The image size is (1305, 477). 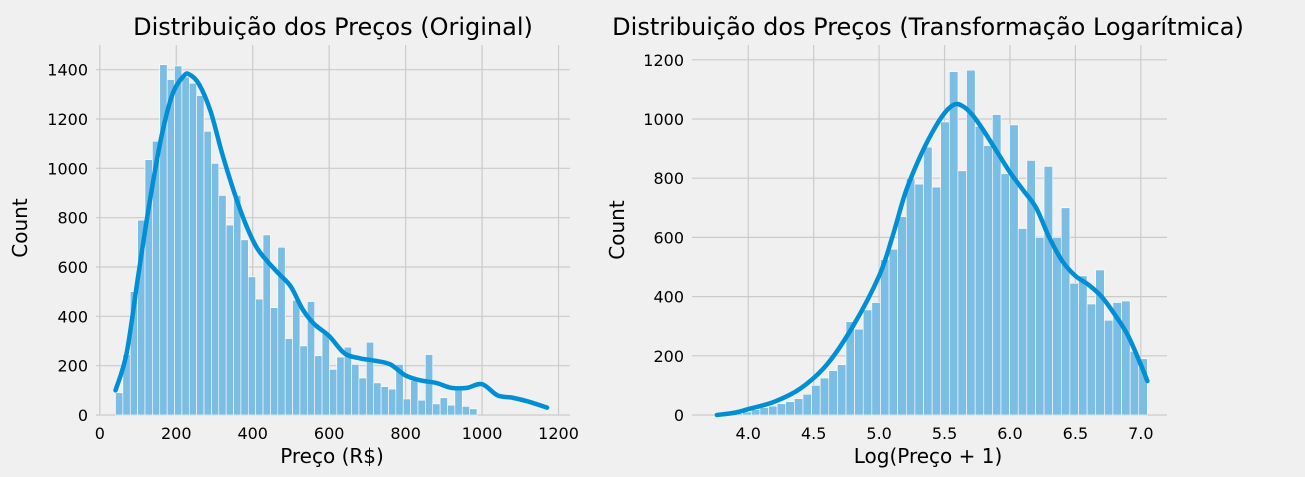 I want to click on x-tick-label: 7.0, so click(x=1140, y=433).